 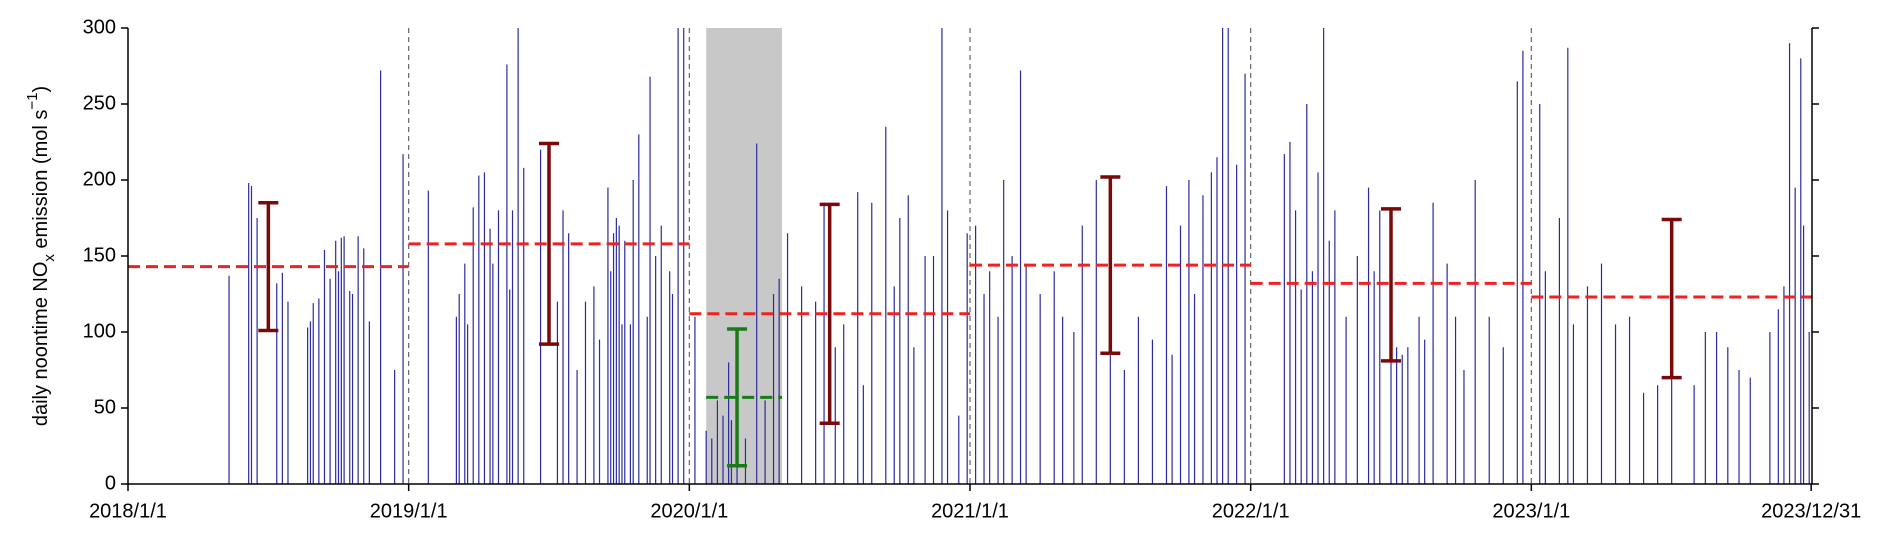 I want to click on y-tick-label: 50, so click(x=105, y=407).